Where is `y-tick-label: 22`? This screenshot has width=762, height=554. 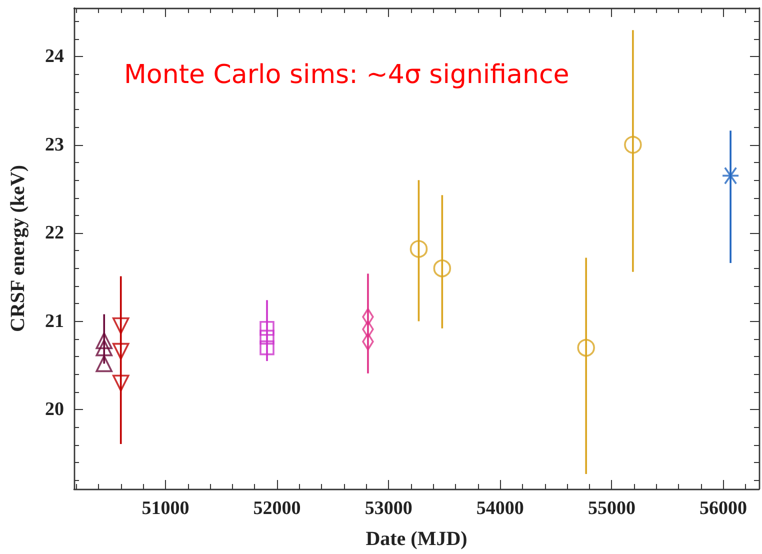
y-tick-label: 22 is located at coordinates (54, 233).